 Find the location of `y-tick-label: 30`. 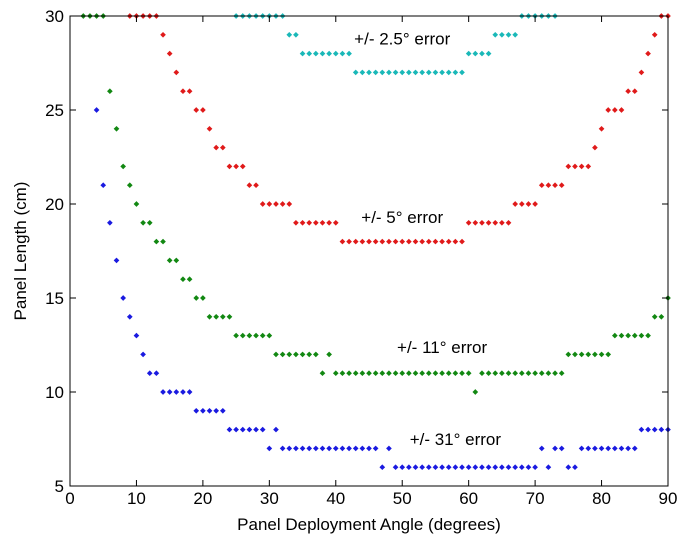

y-tick-label: 30 is located at coordinates (54, 16).